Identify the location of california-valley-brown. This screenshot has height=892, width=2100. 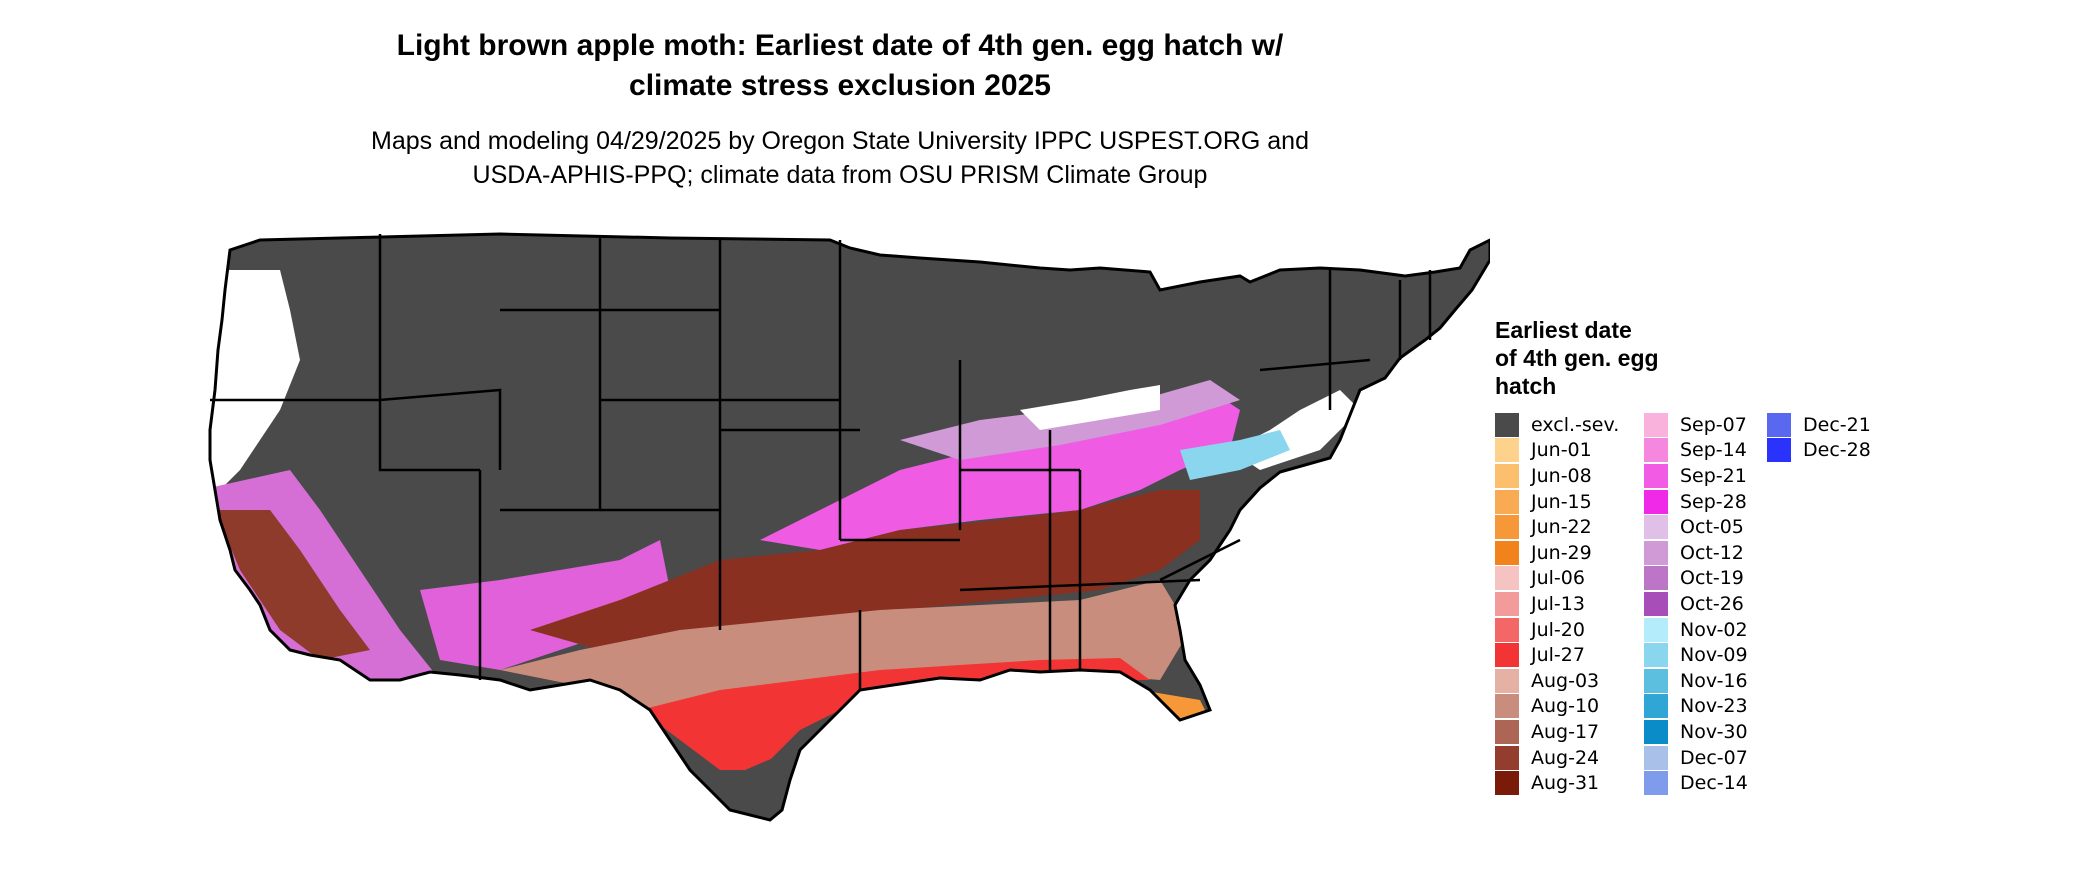
(292, 585).